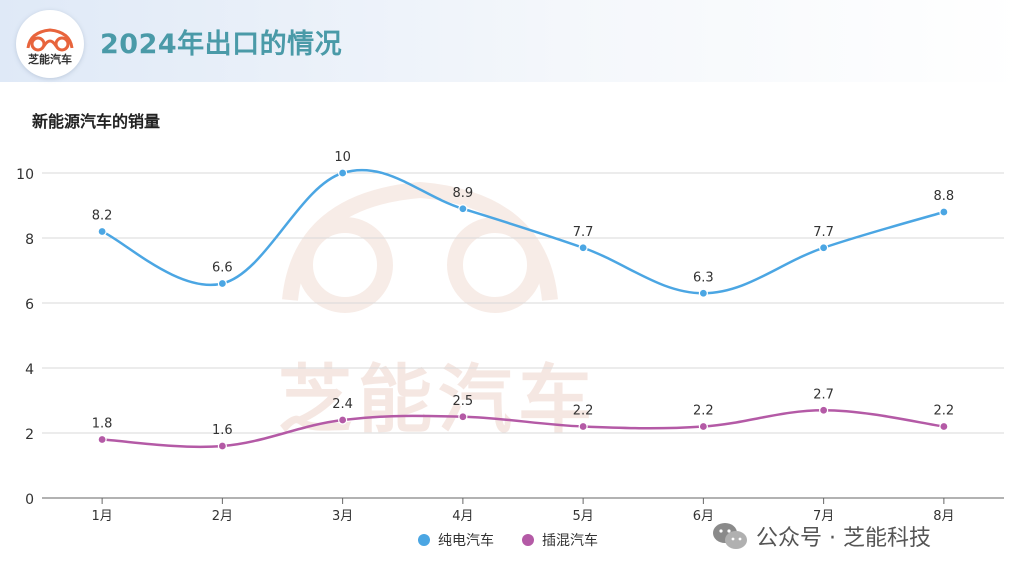  Describe the element at coordinates (823, 394) in the screenshot. I see `data-label: 2.7` at that location.